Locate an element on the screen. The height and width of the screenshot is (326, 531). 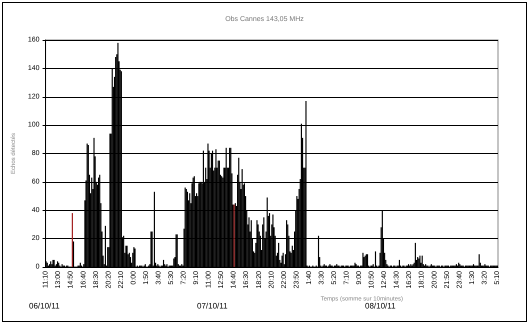
text: 08/10/11 is located at coordinates (380, 306).